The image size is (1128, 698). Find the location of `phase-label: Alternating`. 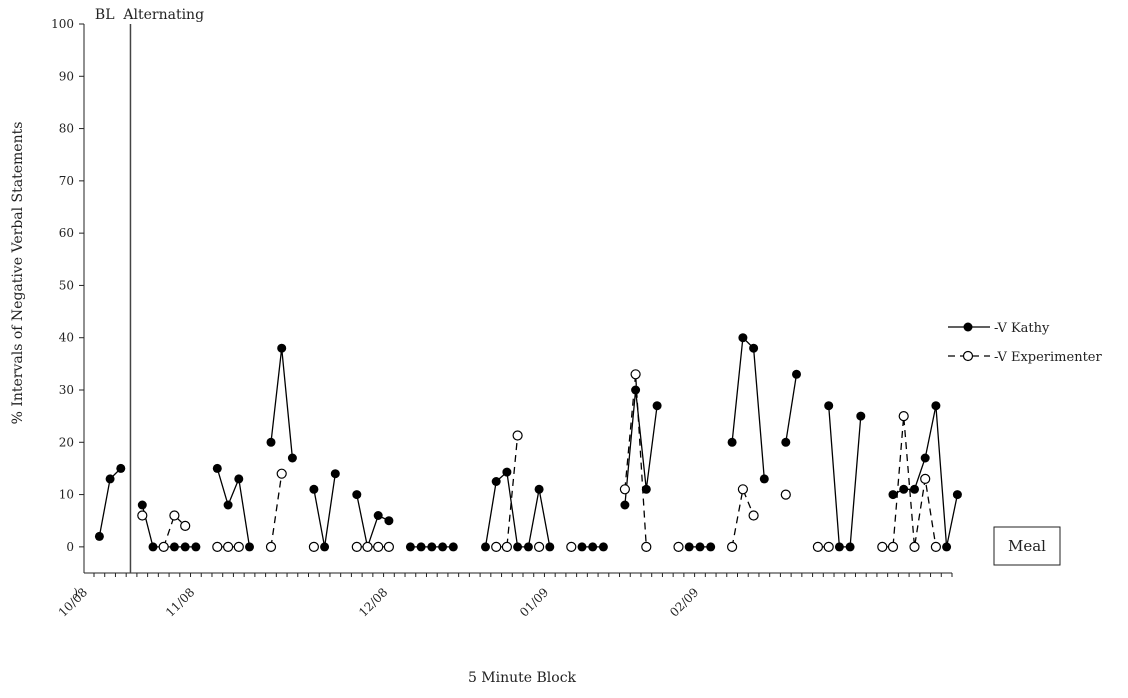

phase-label: Alternating is located at coordinates (163, 15).